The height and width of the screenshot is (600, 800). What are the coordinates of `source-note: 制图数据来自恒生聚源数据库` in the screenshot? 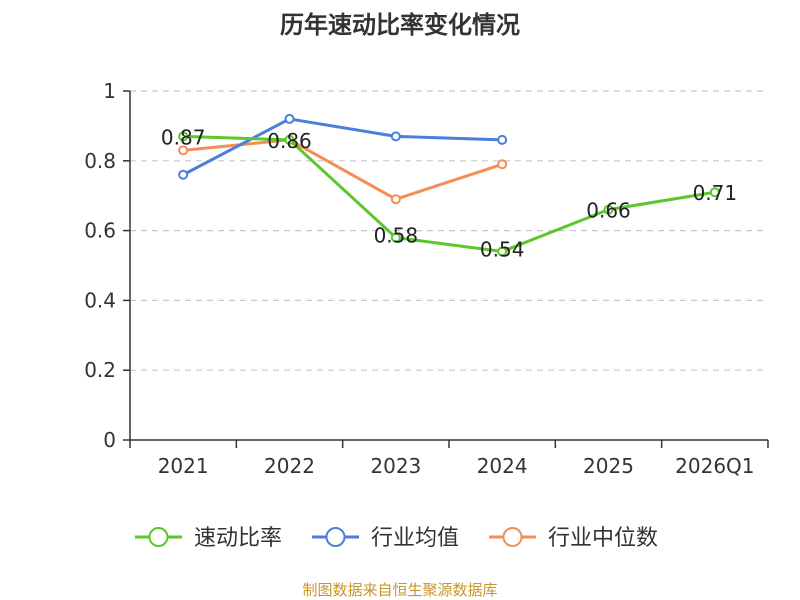 It's located at (399, 590).